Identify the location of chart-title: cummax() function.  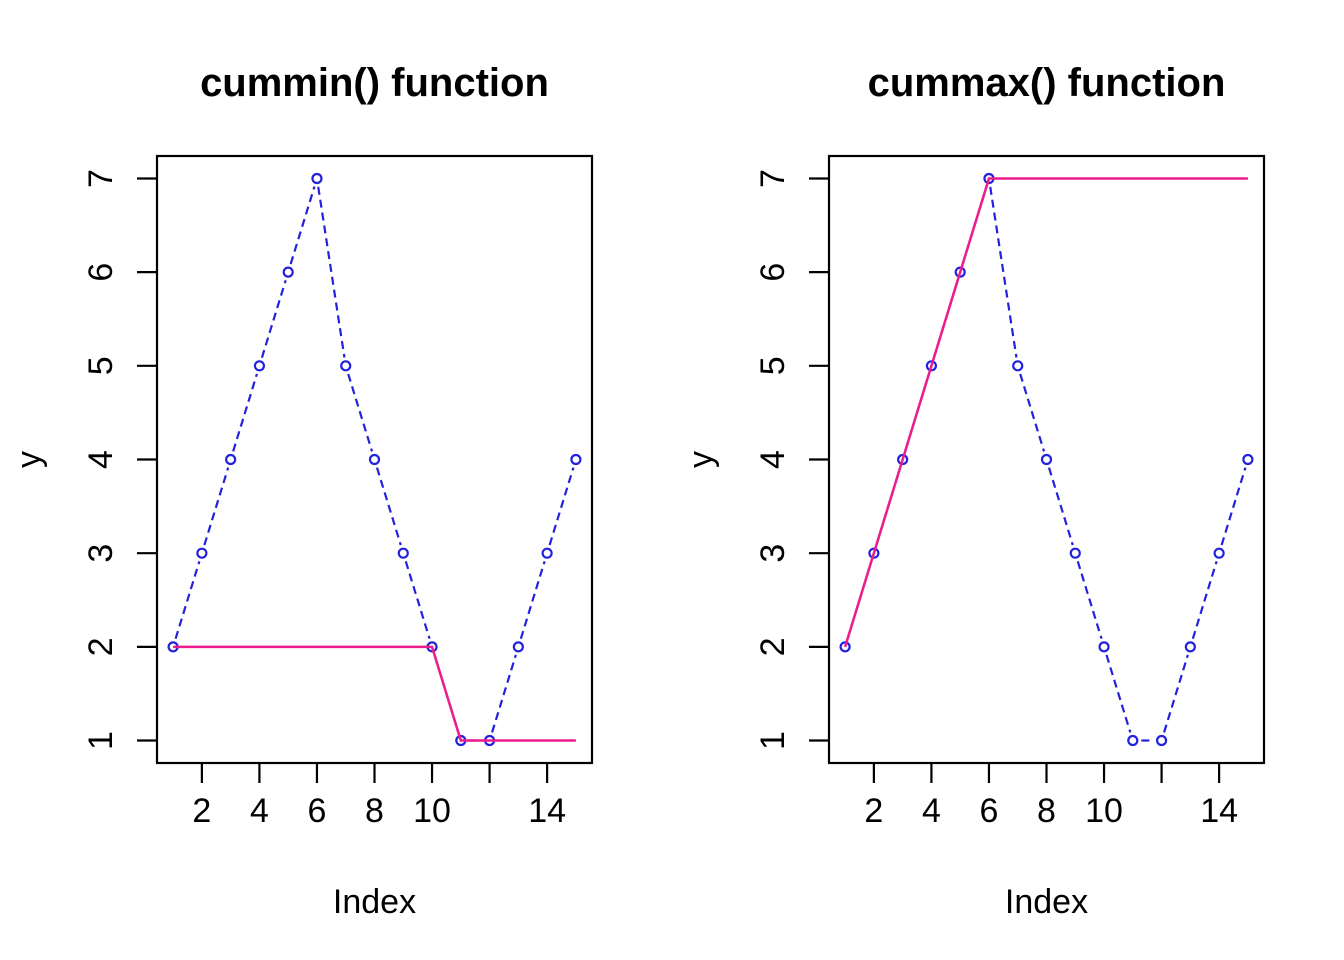
(1047, 83).